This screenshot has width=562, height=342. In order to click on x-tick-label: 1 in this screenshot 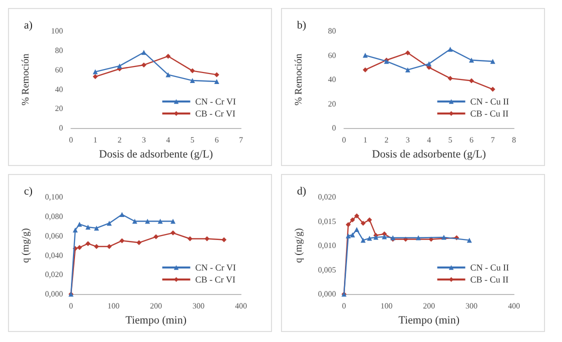, I will do `click(95, 140)`.